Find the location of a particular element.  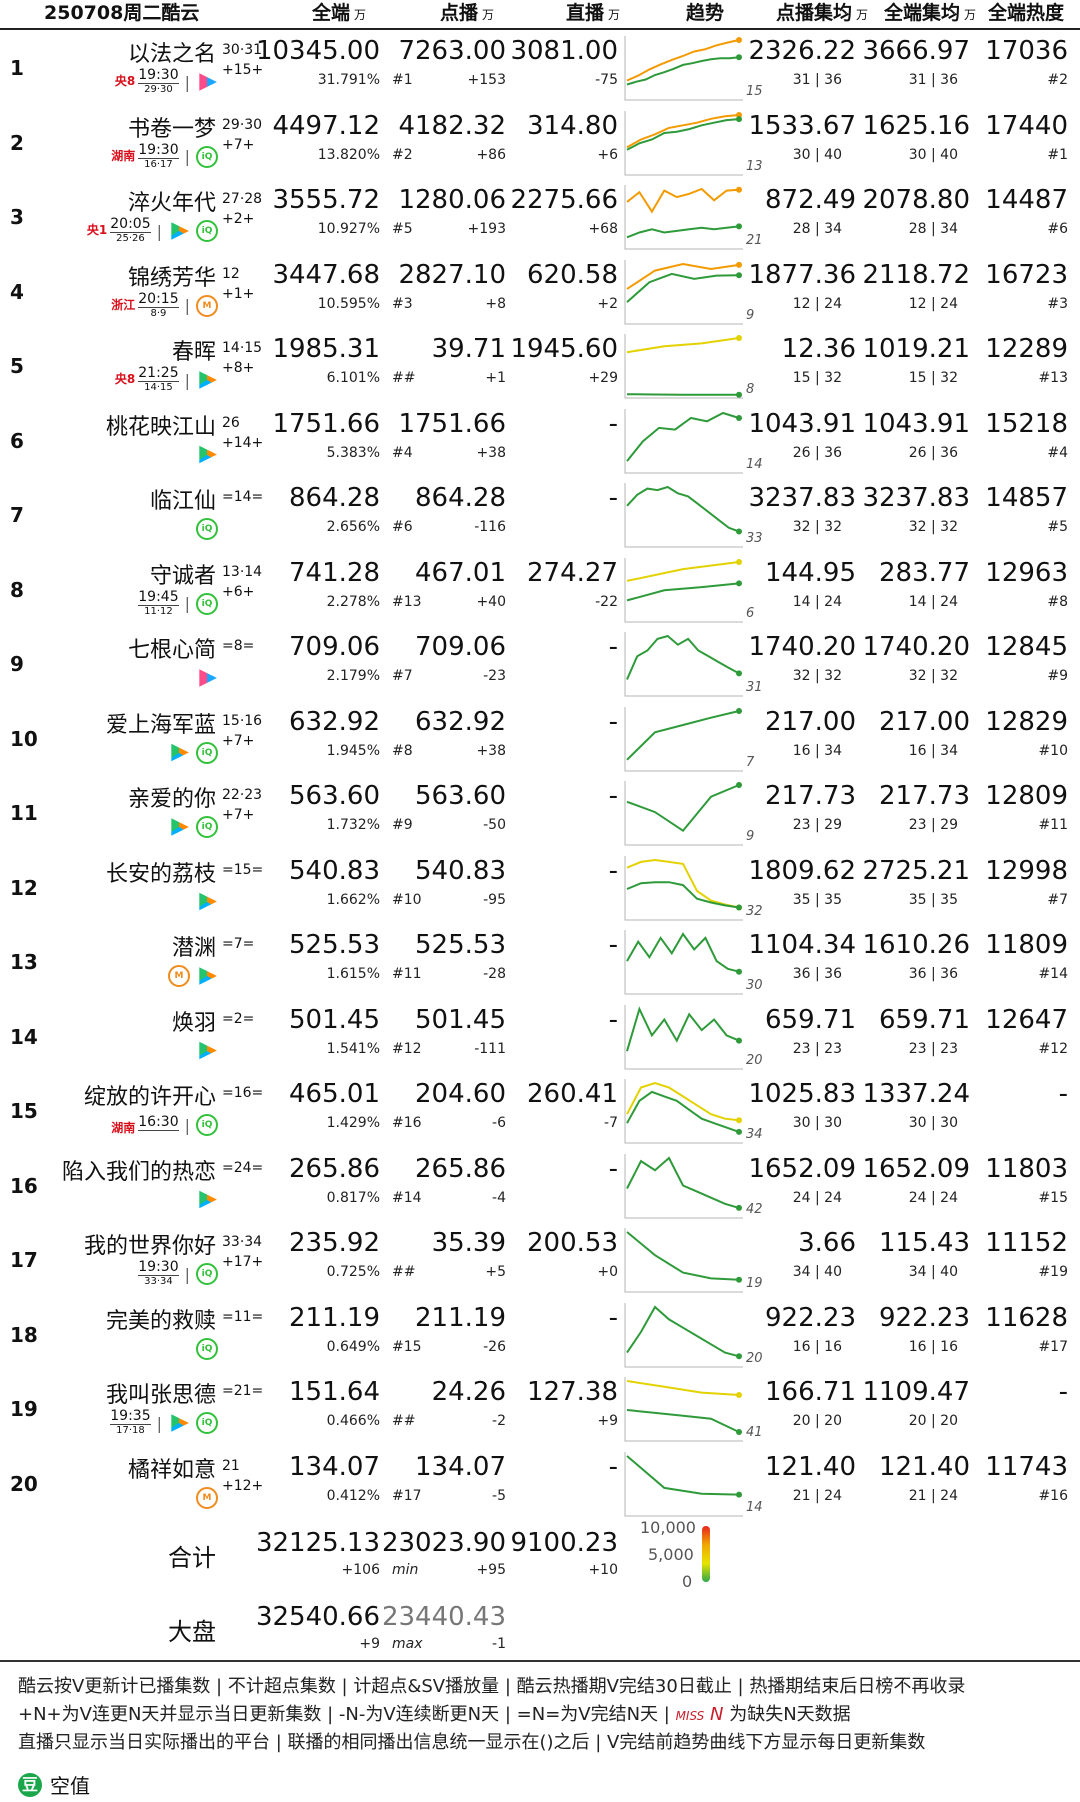

total-share: 1.662% is located at coordinates (353, 899).